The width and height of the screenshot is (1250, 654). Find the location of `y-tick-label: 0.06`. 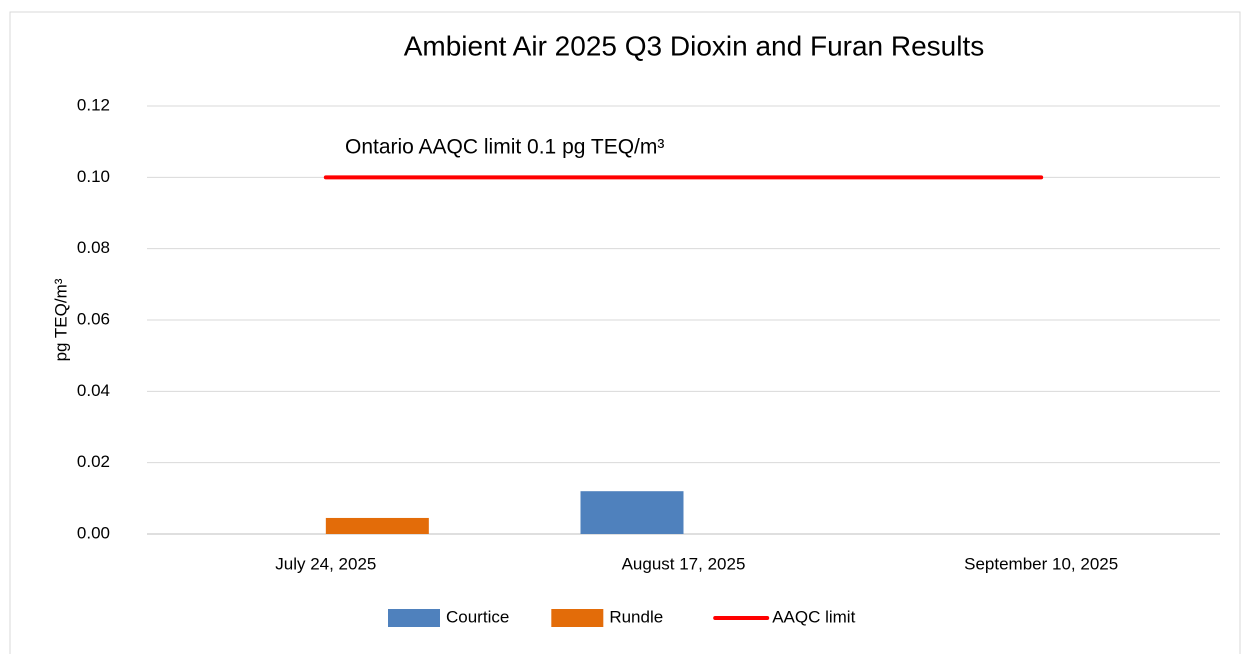

y-tick-label: 0.06 is located at coordinates (93, 318).